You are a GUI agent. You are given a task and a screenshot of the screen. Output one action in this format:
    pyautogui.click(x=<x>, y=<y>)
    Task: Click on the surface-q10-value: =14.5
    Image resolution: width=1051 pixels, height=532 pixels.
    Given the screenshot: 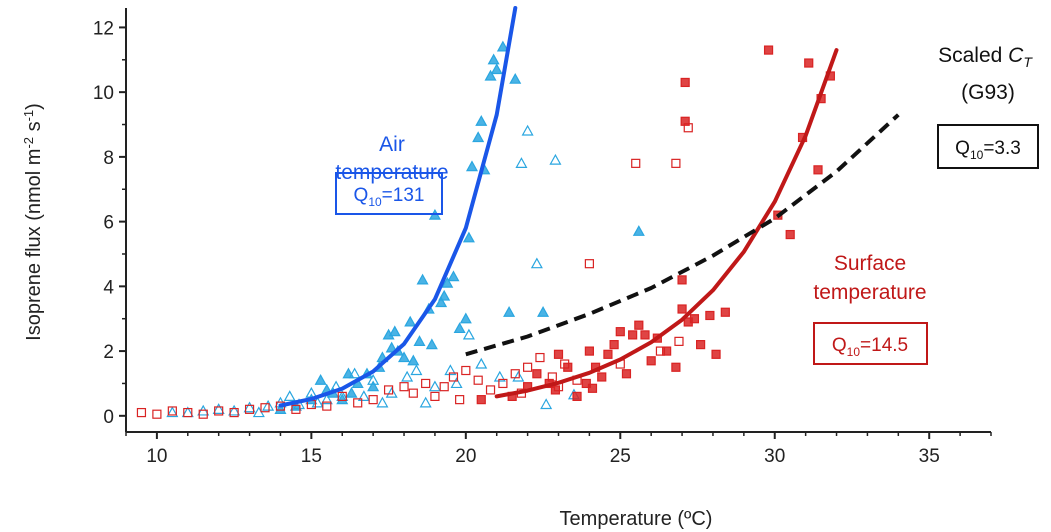 What is the action you would take?
    pyautogui.click(x=884, y=345)
    